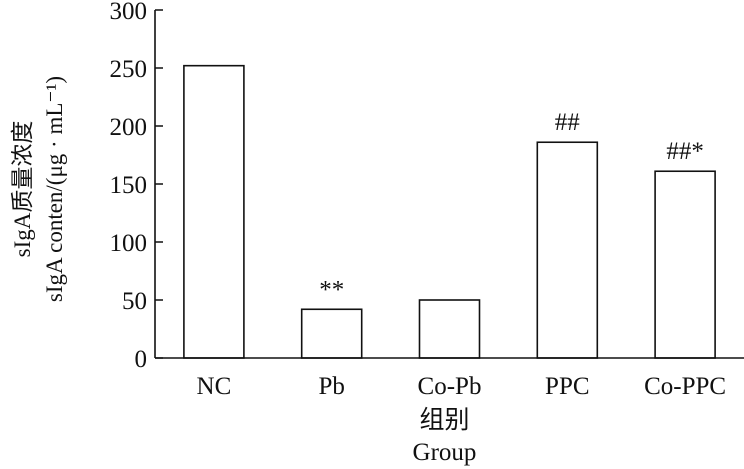 The image size is (744, 469). Describe the element at coordinates (450, 386) in the screenshot. I see `x-category-label: Co-Pb` at that location.